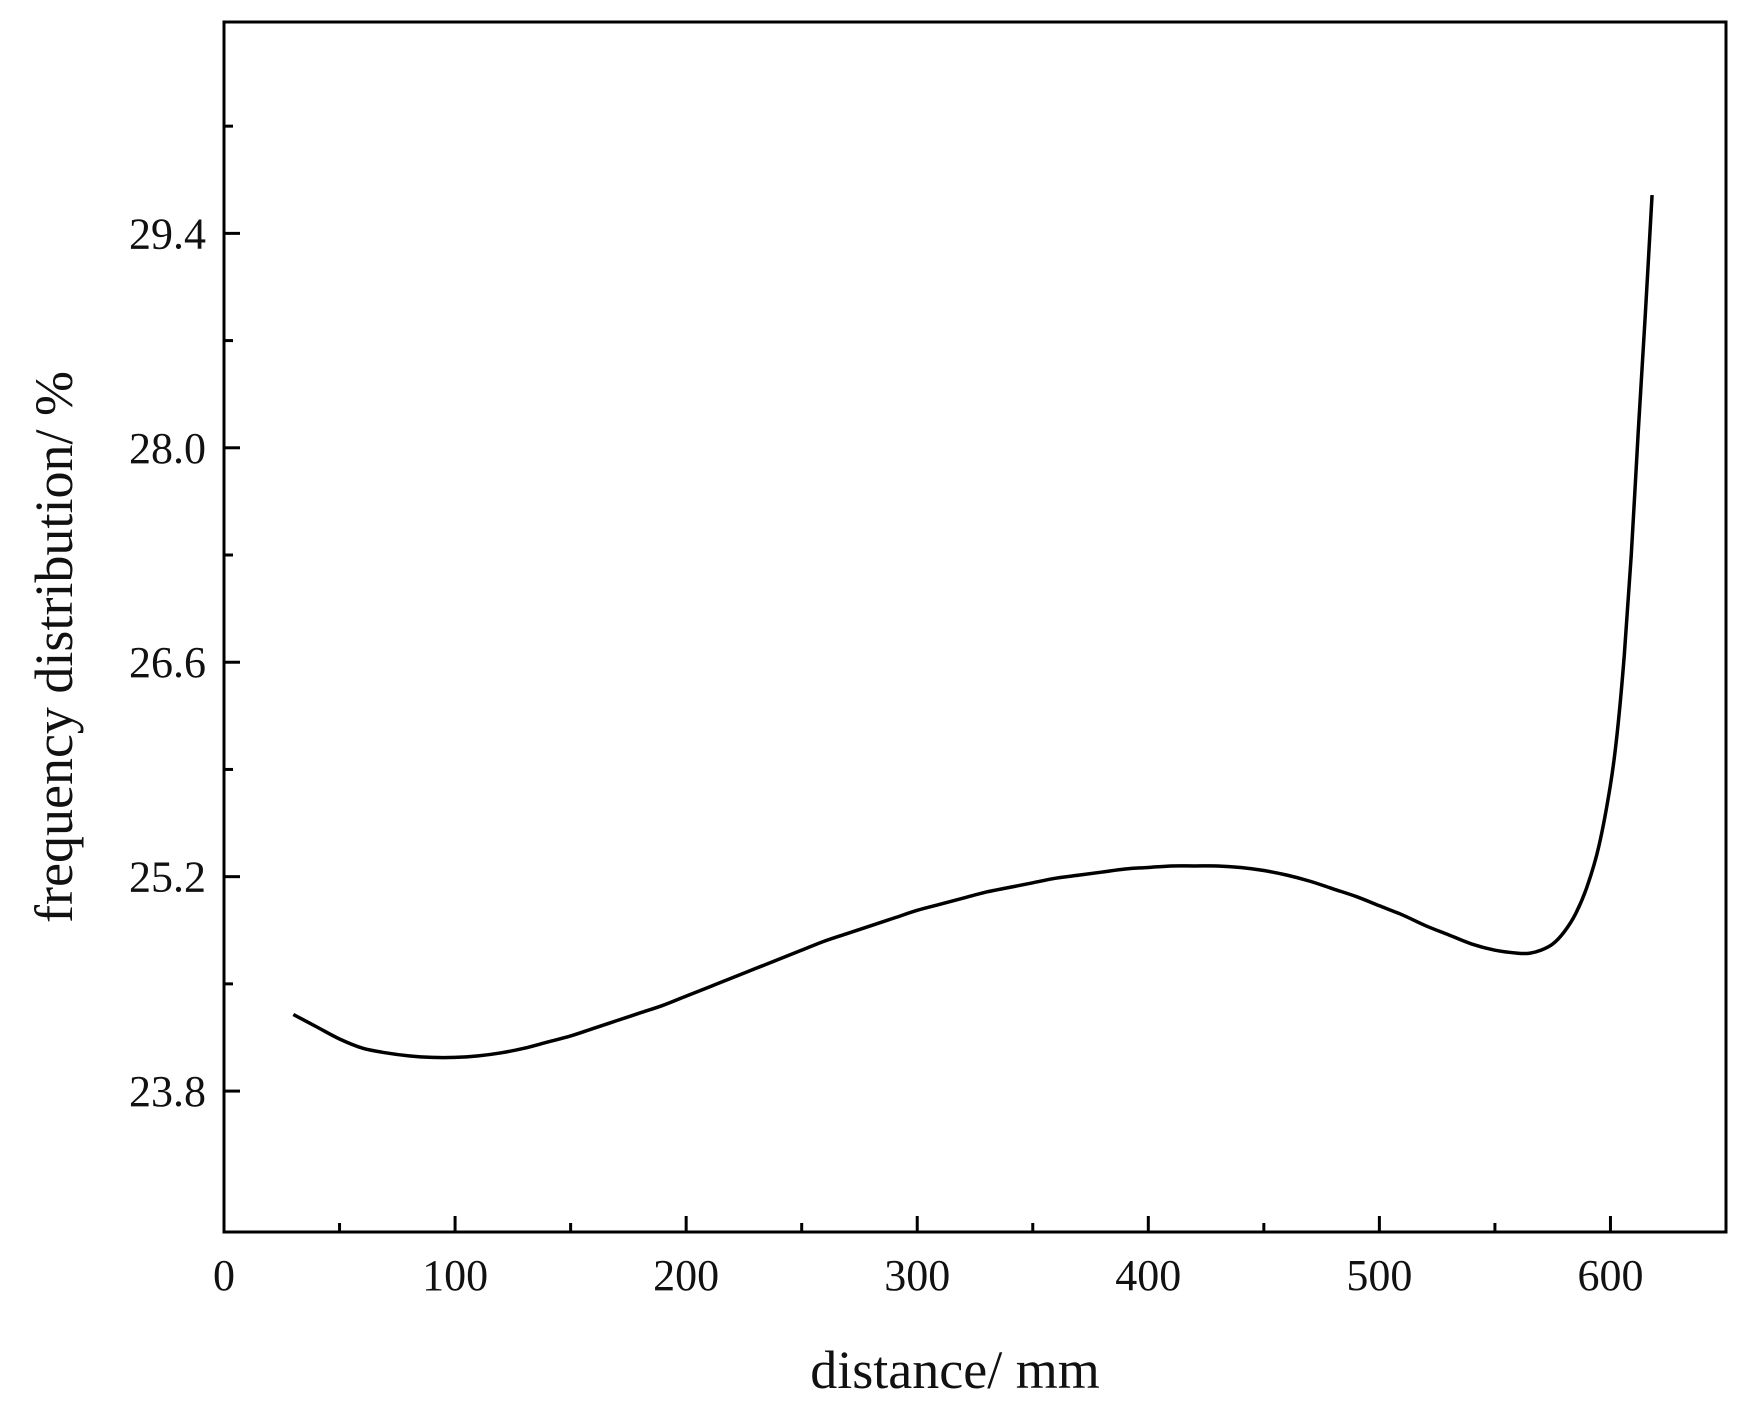 This screenshot has width=1739, height=1416. Describe the element at coordinates (954, 1370) in the screenshot. I see `x-axis-title: distance/ mm` at that location.